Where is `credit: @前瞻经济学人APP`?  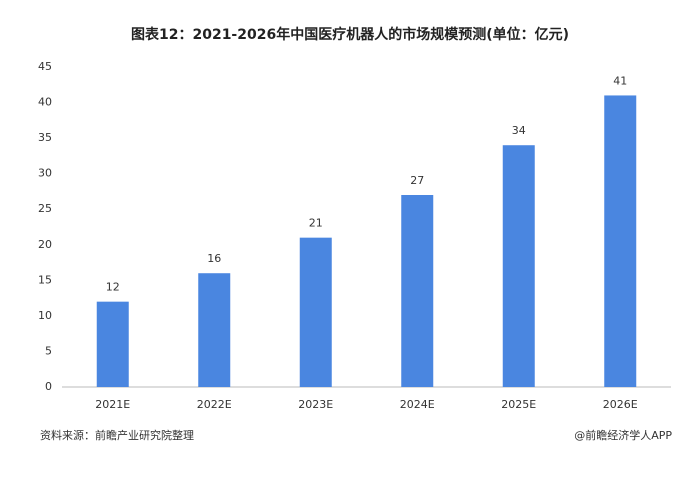
credit: @前瞻经济学人APP is located at coordinates (623, 435).